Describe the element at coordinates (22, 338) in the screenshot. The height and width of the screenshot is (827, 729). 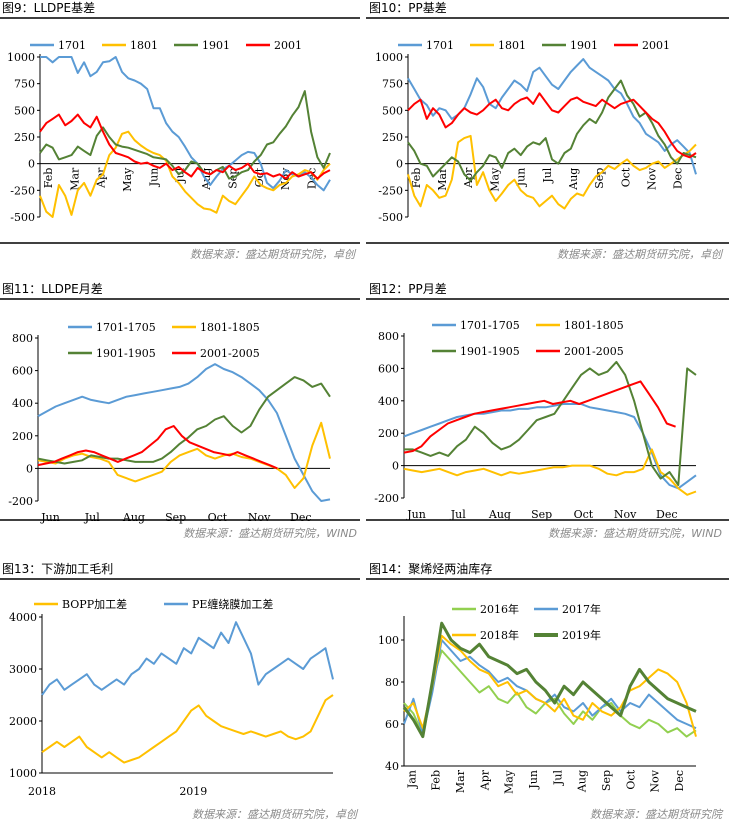
I see `y-tick-label: 800` at that location.